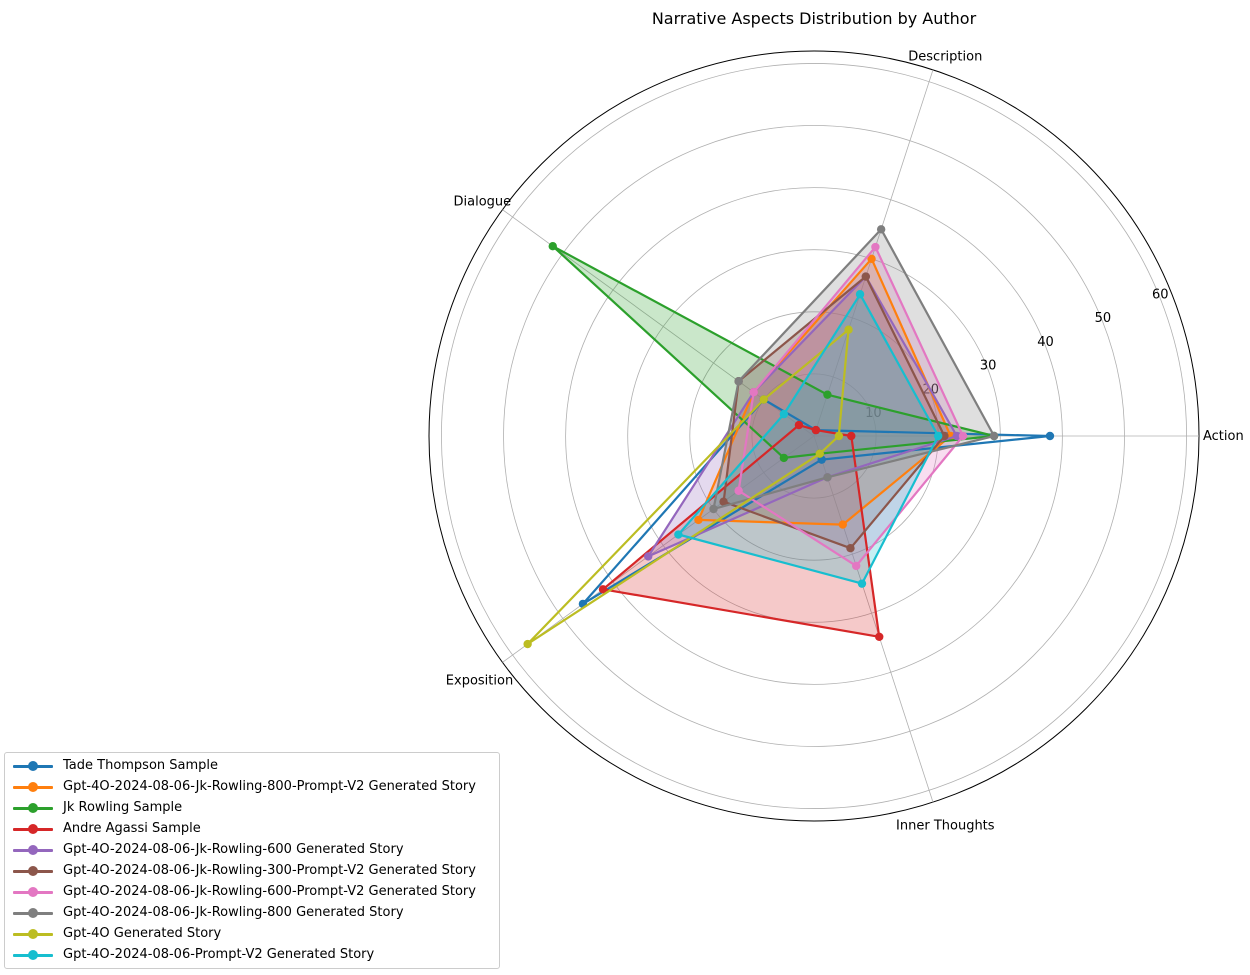 The width and height of the screenshot is (1250, 975). I want to click on radial-tick-label: 60, so click(1160, 294).